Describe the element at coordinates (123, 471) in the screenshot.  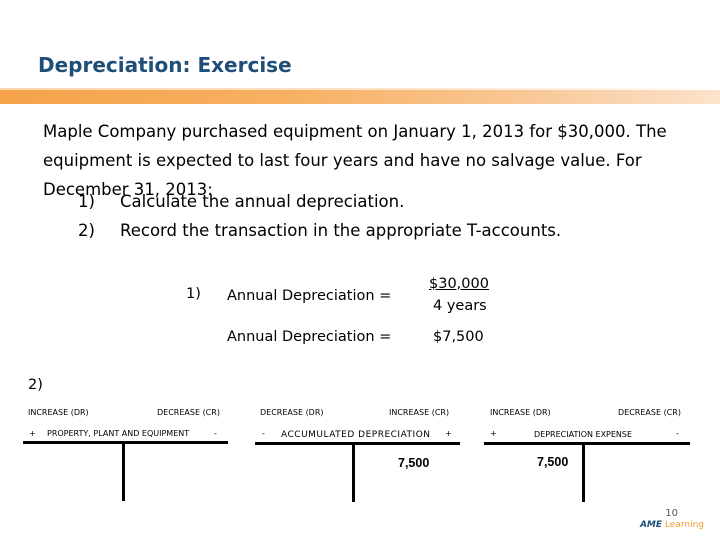
I see `t-account-1-vertical-line` at that location.